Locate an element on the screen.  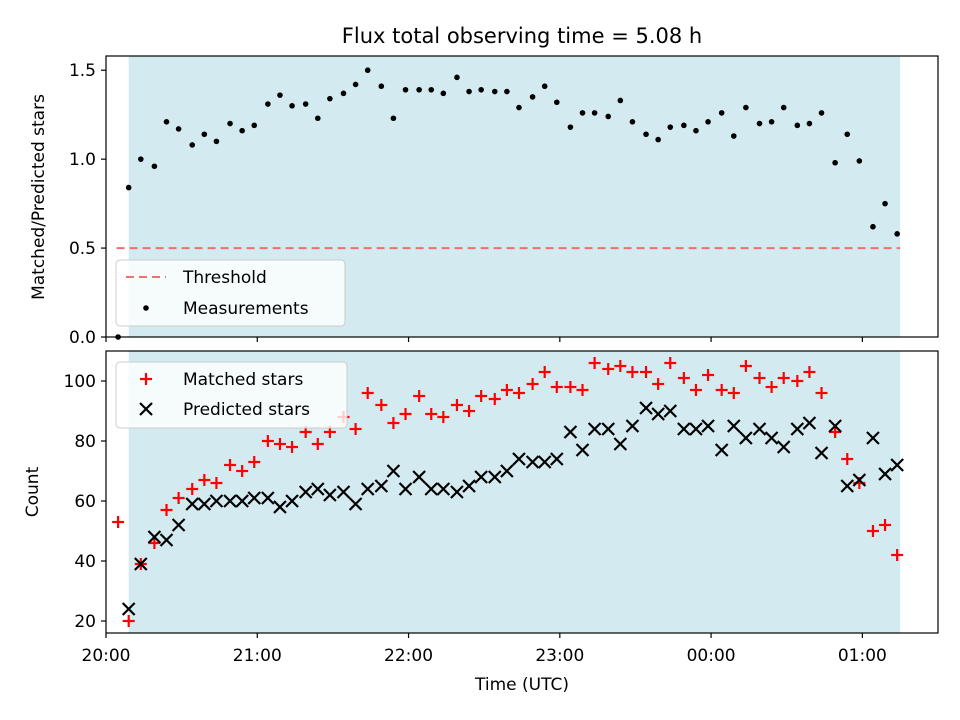
x-tick-label: 22:00 is located at coordinates (408, 656).